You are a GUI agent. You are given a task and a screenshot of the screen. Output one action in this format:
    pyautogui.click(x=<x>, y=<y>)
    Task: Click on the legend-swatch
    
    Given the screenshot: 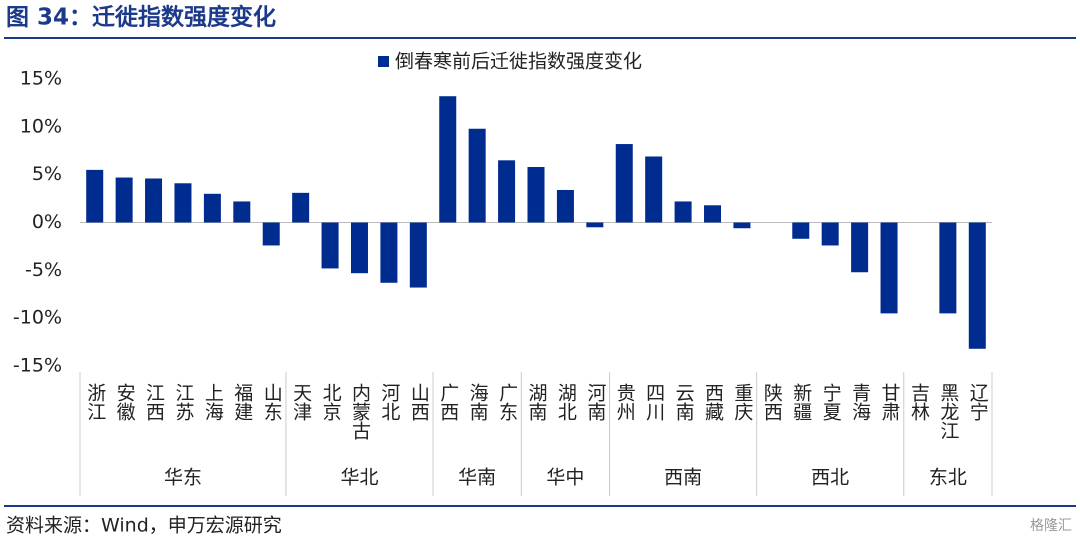 What is the action you would take?
    pyautogui.click(x=383, y=61)
    